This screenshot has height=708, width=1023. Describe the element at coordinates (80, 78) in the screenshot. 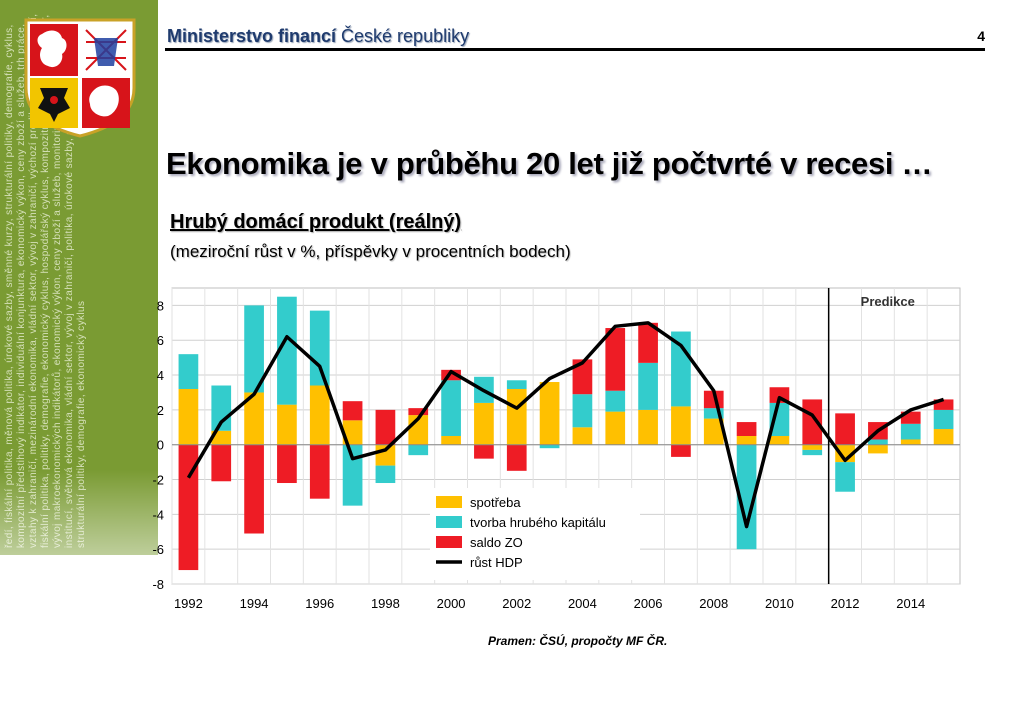

I see `coat-of-arms-icon` at that location.